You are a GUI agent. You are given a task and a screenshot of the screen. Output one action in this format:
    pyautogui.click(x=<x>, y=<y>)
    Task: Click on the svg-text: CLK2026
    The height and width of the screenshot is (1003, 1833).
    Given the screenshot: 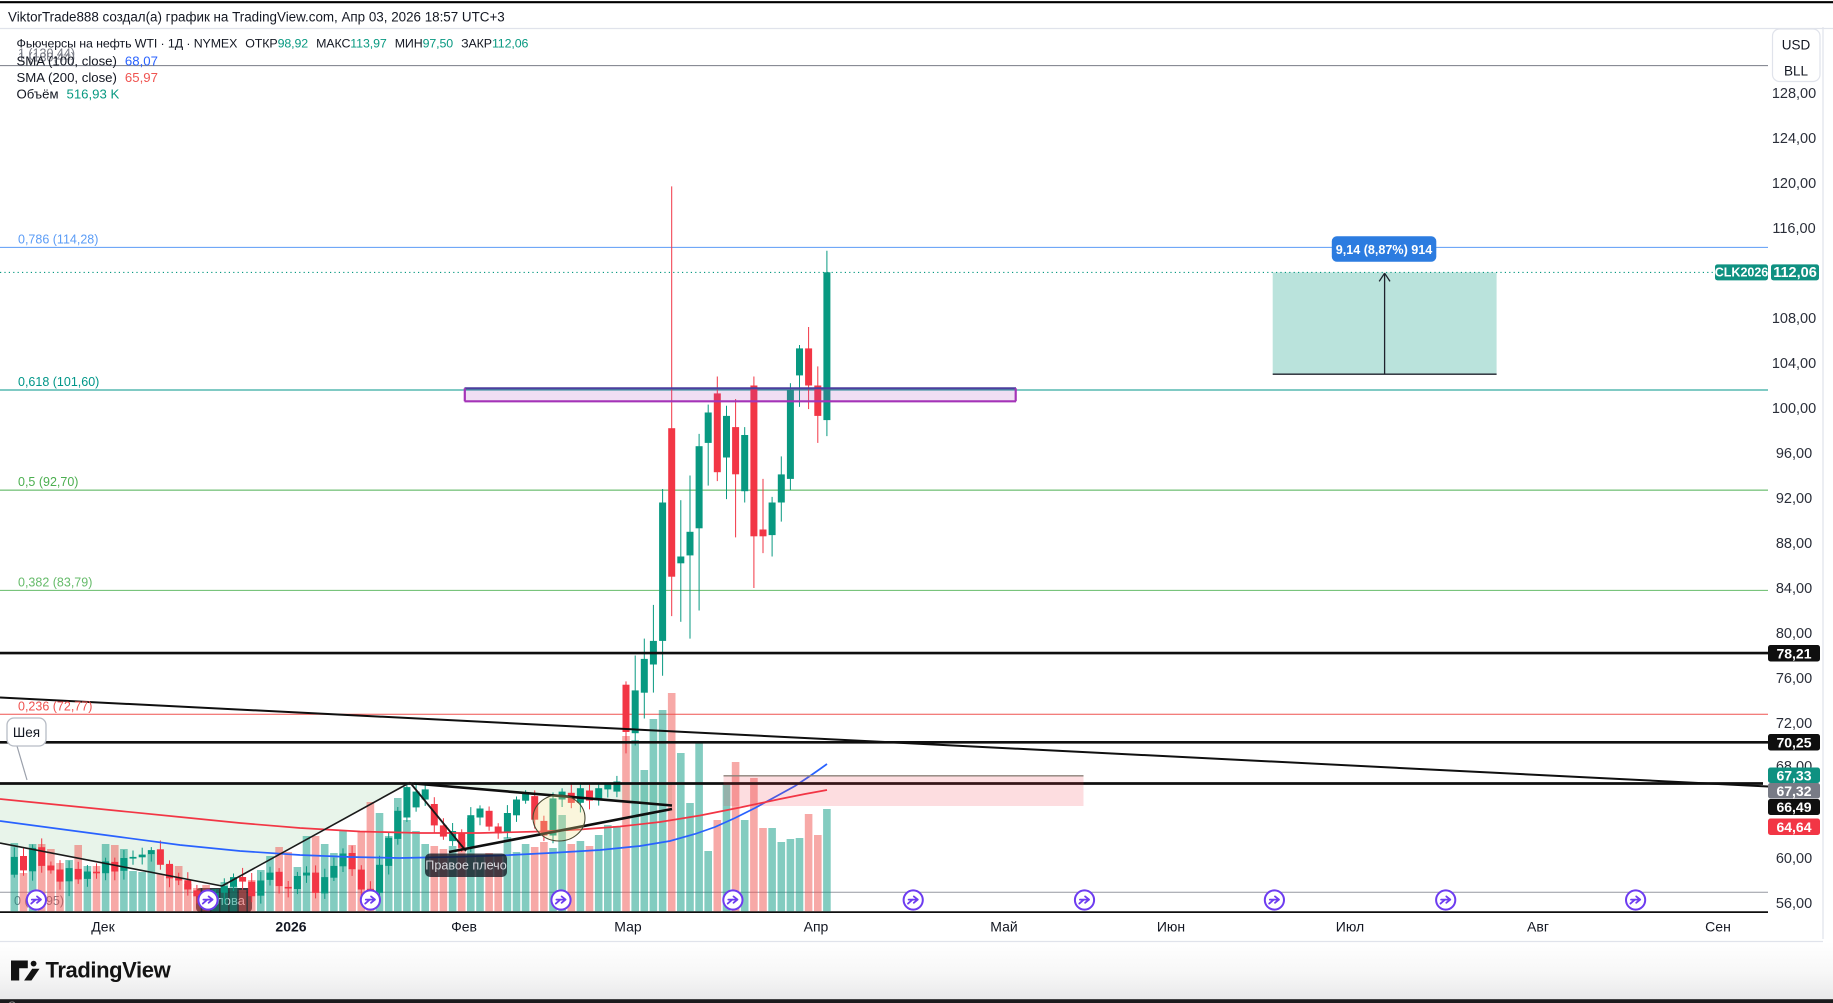 What is the action you would take?
    pyautogui.click(x=1742, y=273)
    